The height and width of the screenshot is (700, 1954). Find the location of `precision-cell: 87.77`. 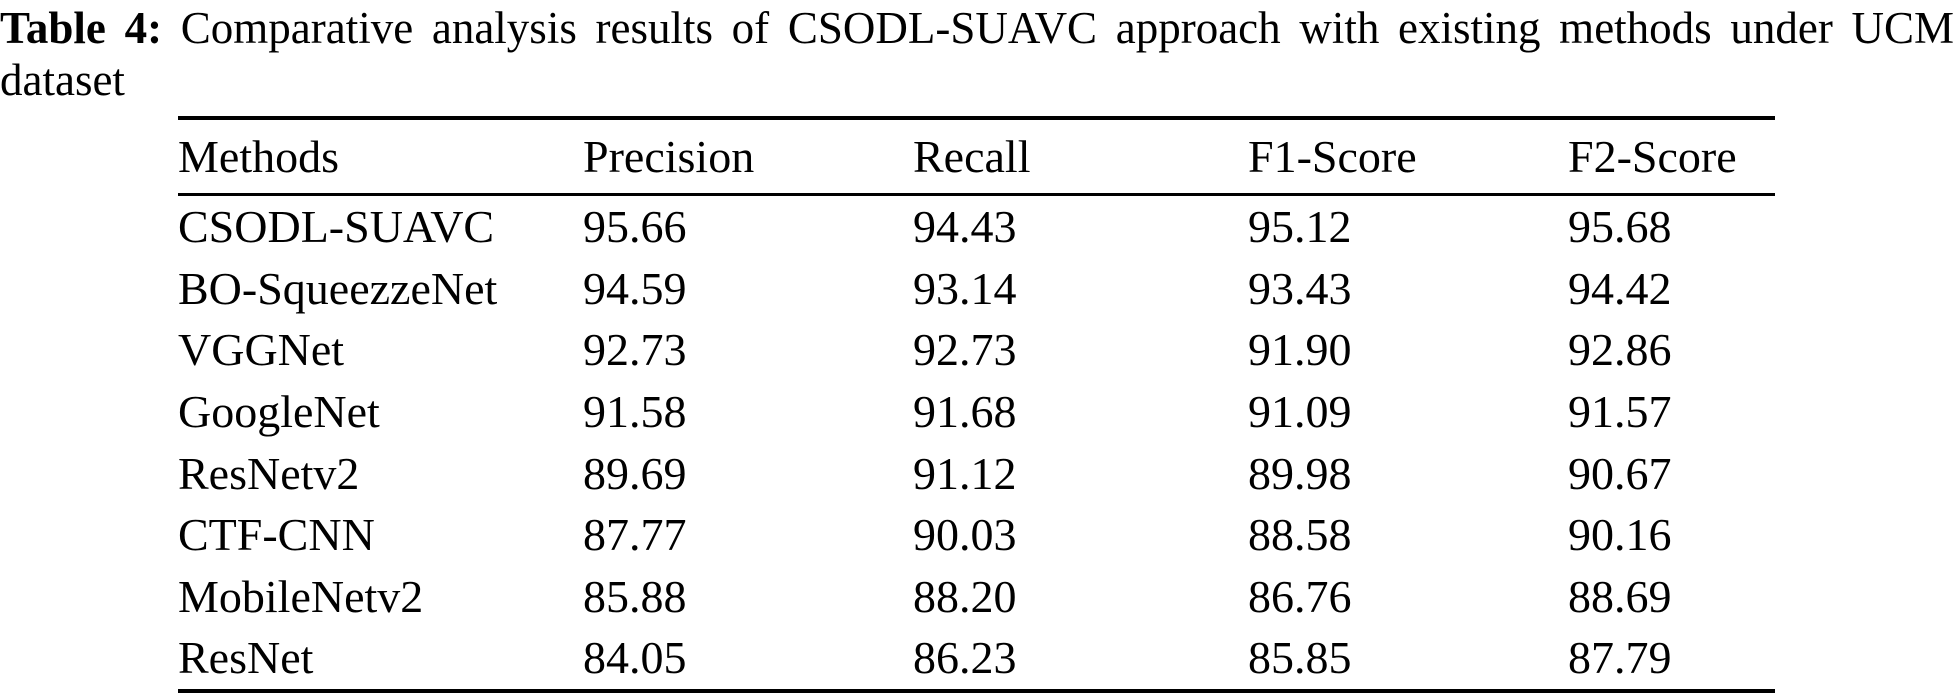

precision-cell: 87.77 is located at coordinates (635, 535).